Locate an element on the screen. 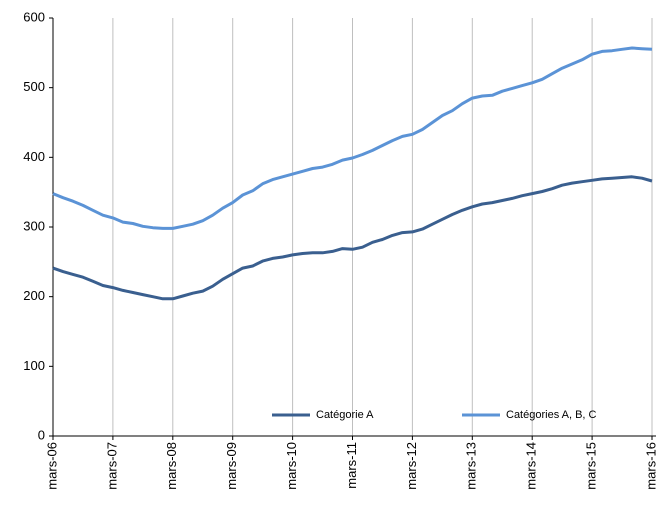  x-tick-label: mars-13 is located at coordinates (471, 466).